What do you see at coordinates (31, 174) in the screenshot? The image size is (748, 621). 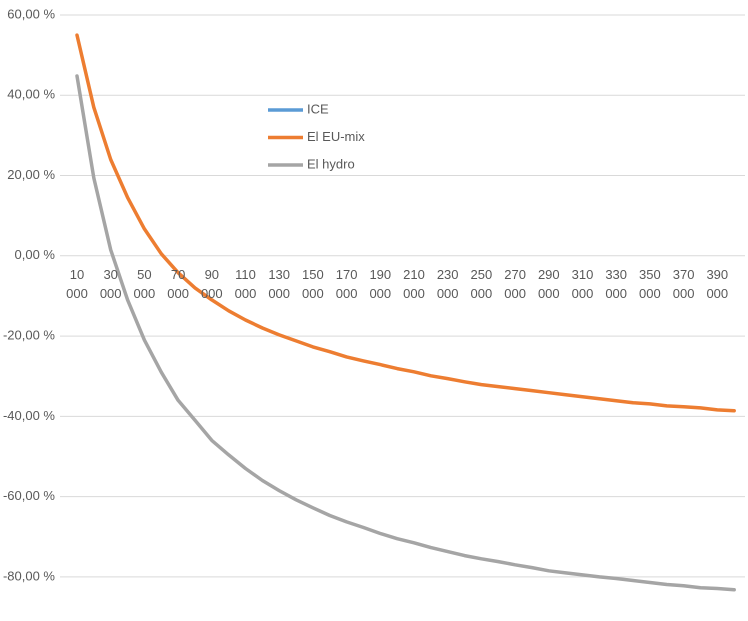 I see `y-tick-label: 20,00 %` at bounding box center [31, 174].